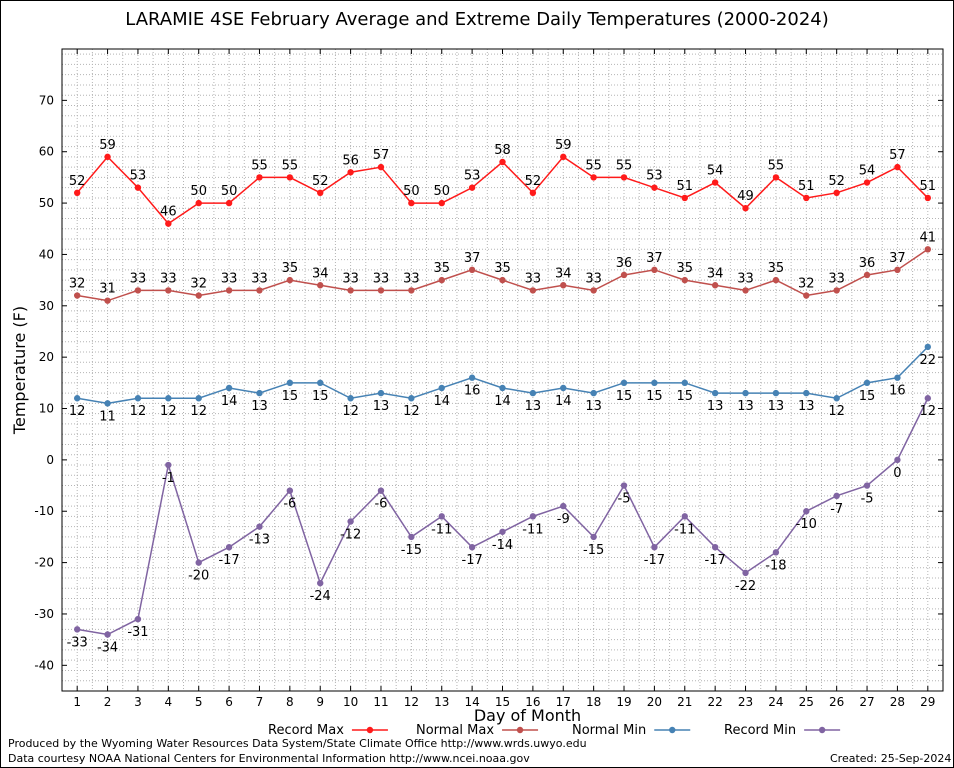 The width and height of the screenshot is (954, 768). Describe the element at coordinates (532, 702) in the screenshot. I see `x-tick-label: 16` at that location.